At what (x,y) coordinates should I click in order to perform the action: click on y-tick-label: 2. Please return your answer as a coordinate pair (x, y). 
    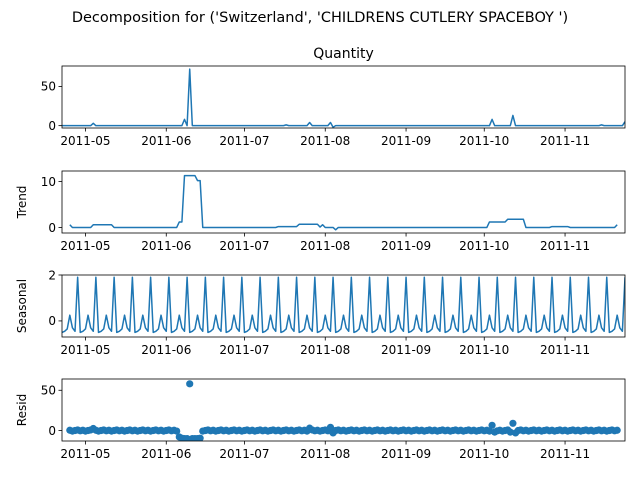
    Looking at the image, I should click on (52, 275).